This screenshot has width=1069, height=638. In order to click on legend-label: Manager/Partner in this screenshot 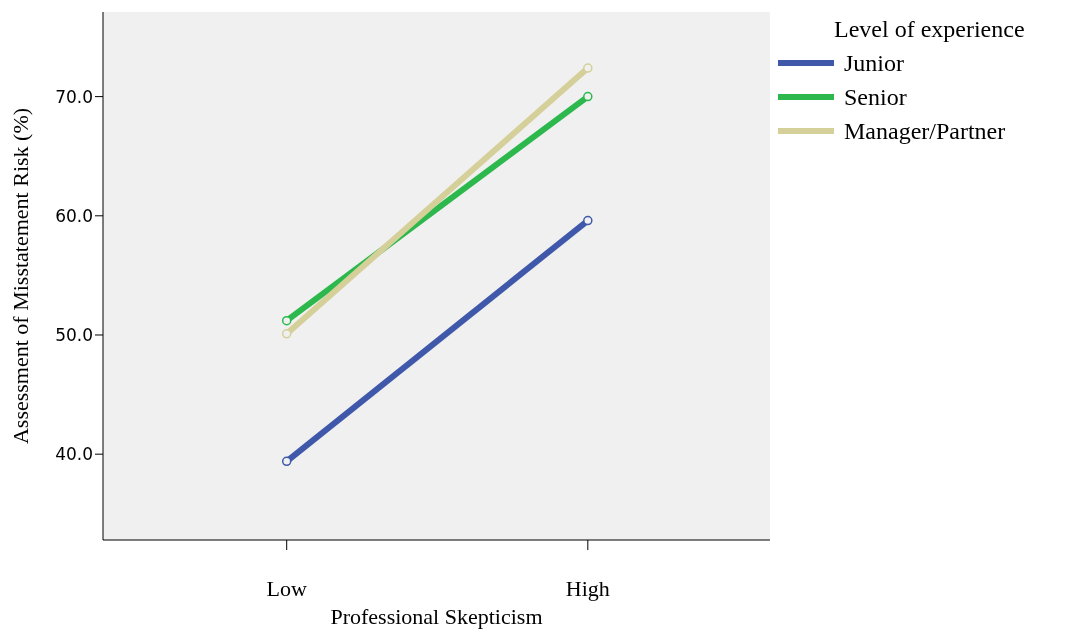, I will do `click(925, 131)`.